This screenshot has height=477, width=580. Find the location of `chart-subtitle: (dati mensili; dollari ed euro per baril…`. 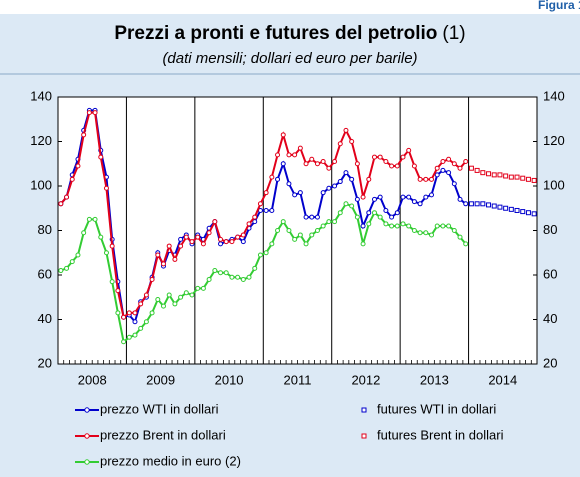

chart-subtitle: (dati mensili; dollari ed euro per baril… is located at coordinates (289, 58).